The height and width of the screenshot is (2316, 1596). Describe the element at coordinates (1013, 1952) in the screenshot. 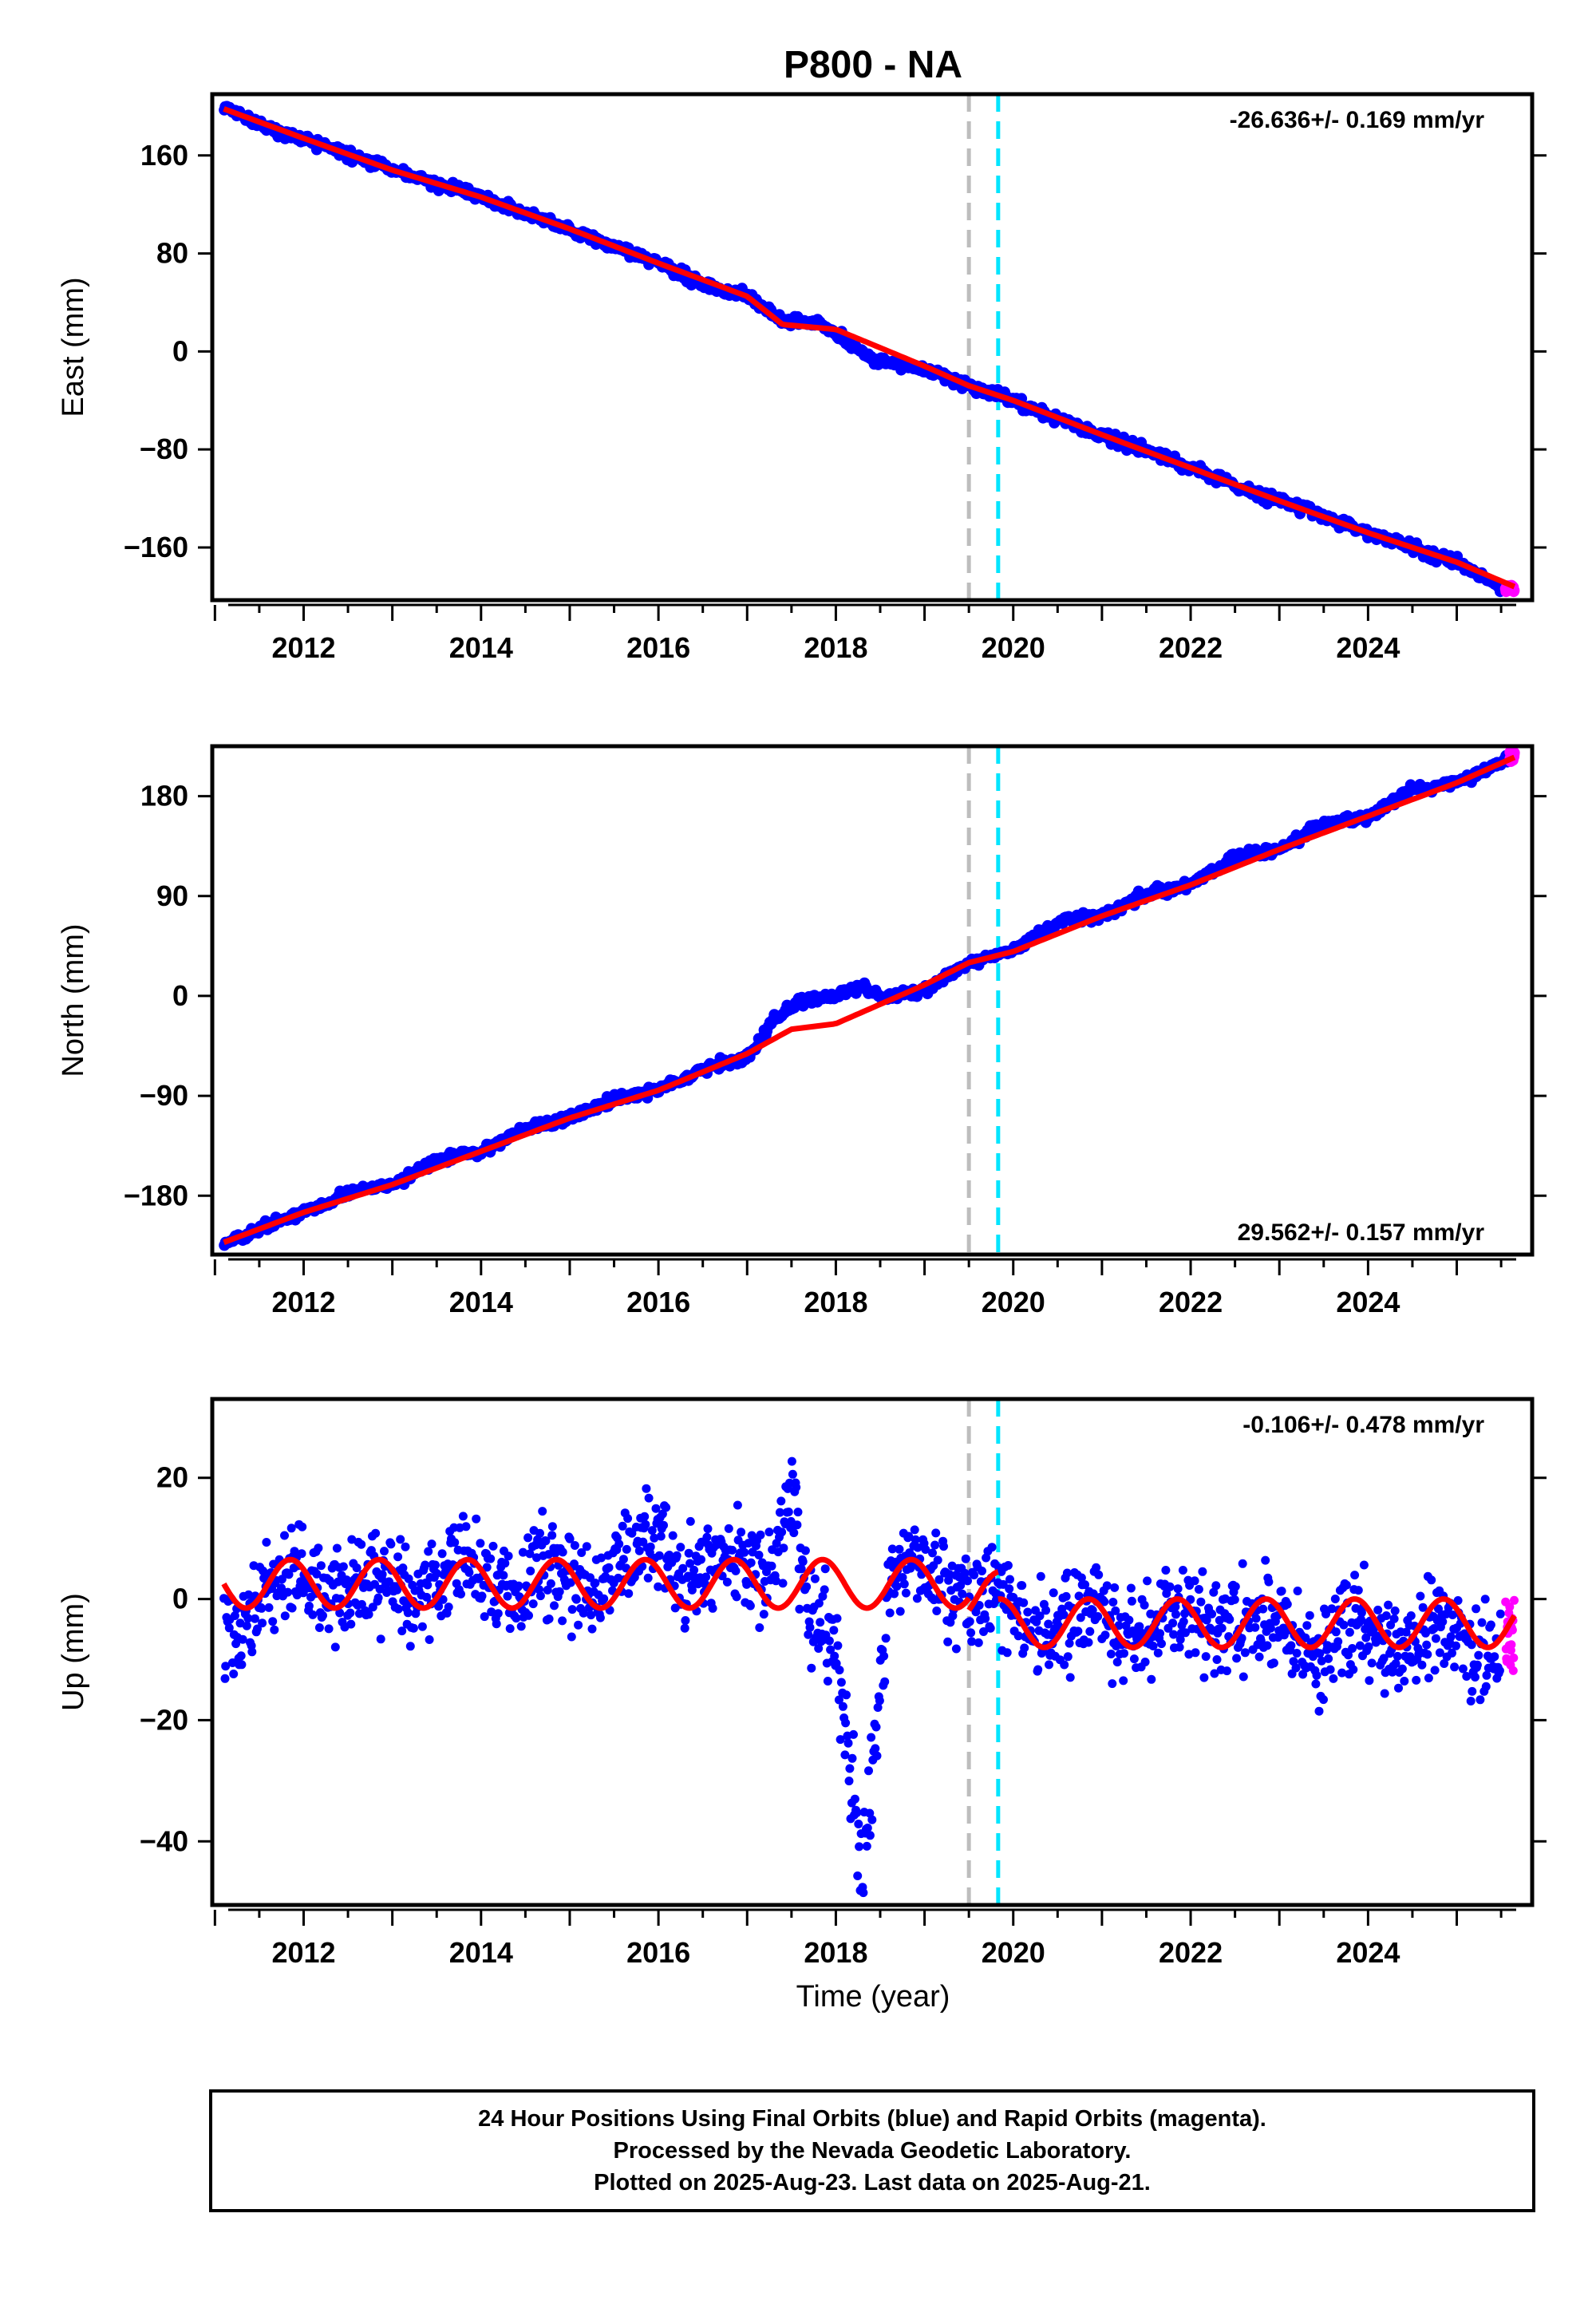

I see `x-tick-label: 2020` at that location.